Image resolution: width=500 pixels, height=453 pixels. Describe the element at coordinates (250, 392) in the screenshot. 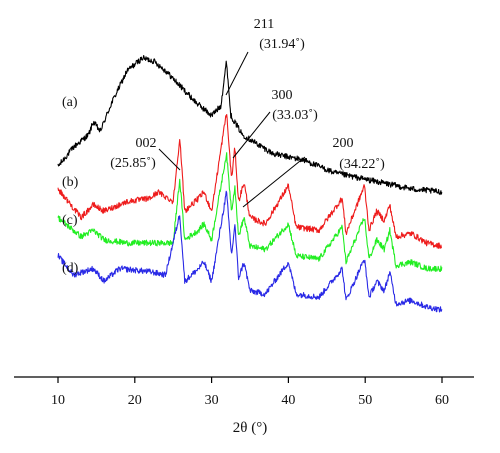

I see `x-axis-ticks: 10 20 30 40 50 60` at that location.